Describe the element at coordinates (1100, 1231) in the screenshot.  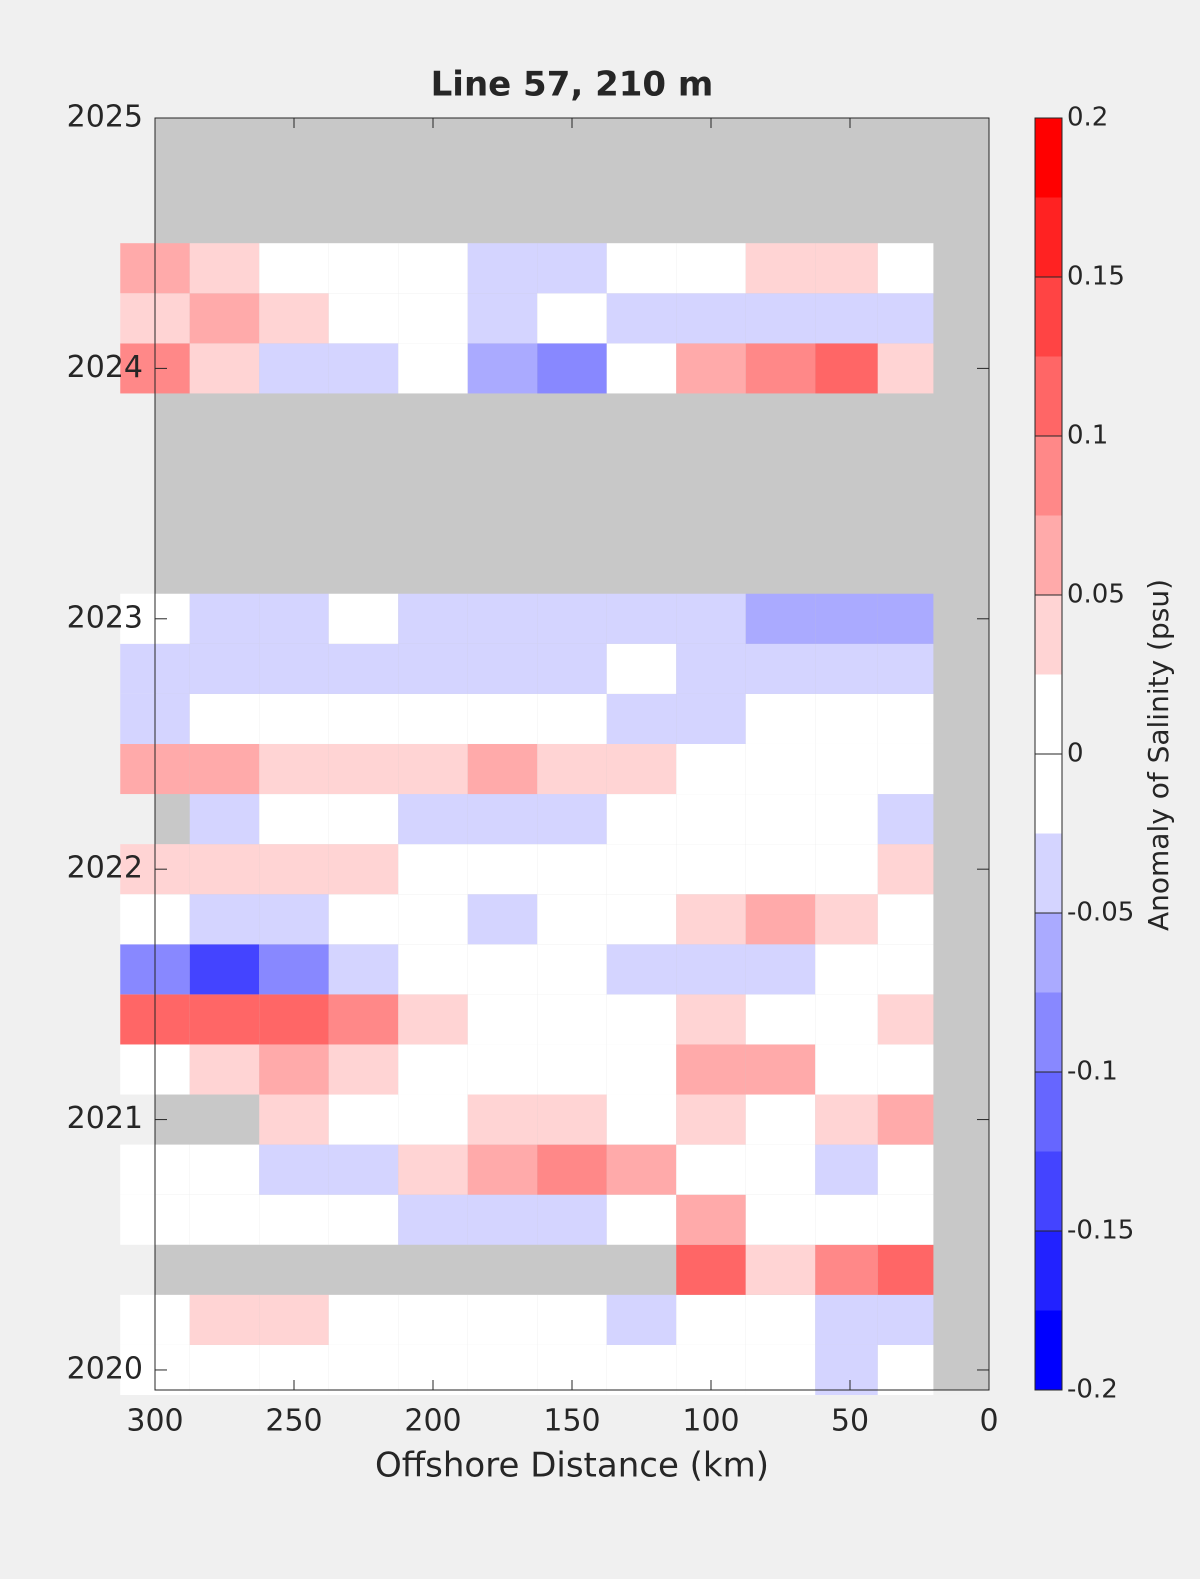
I see `colorbar-tick-label: -0.15` at that location.